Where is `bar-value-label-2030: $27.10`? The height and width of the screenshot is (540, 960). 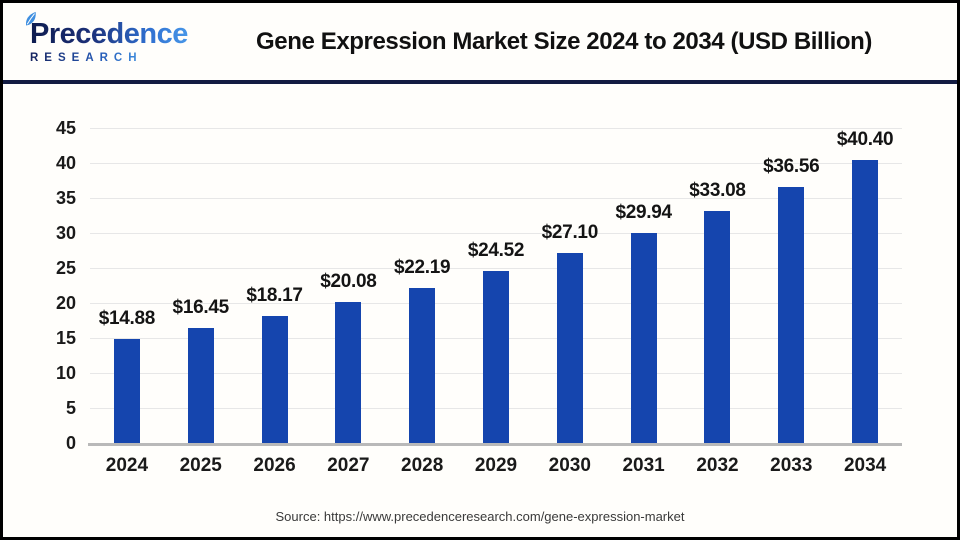 bar-value-label-2030: $27.10 is located at coordinates (570, 232).